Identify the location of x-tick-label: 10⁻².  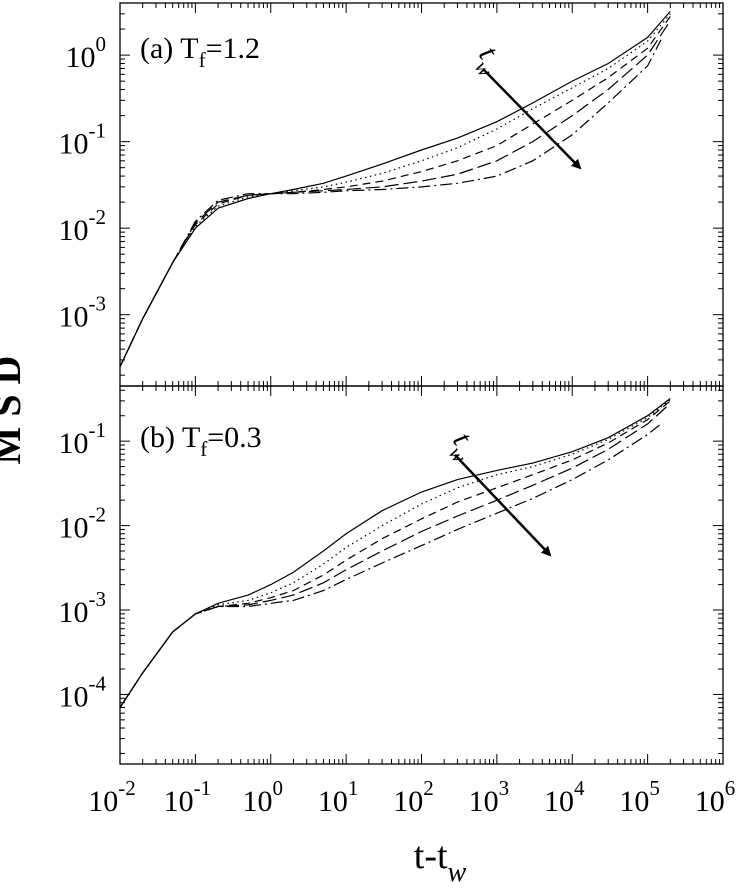
(112, 797).